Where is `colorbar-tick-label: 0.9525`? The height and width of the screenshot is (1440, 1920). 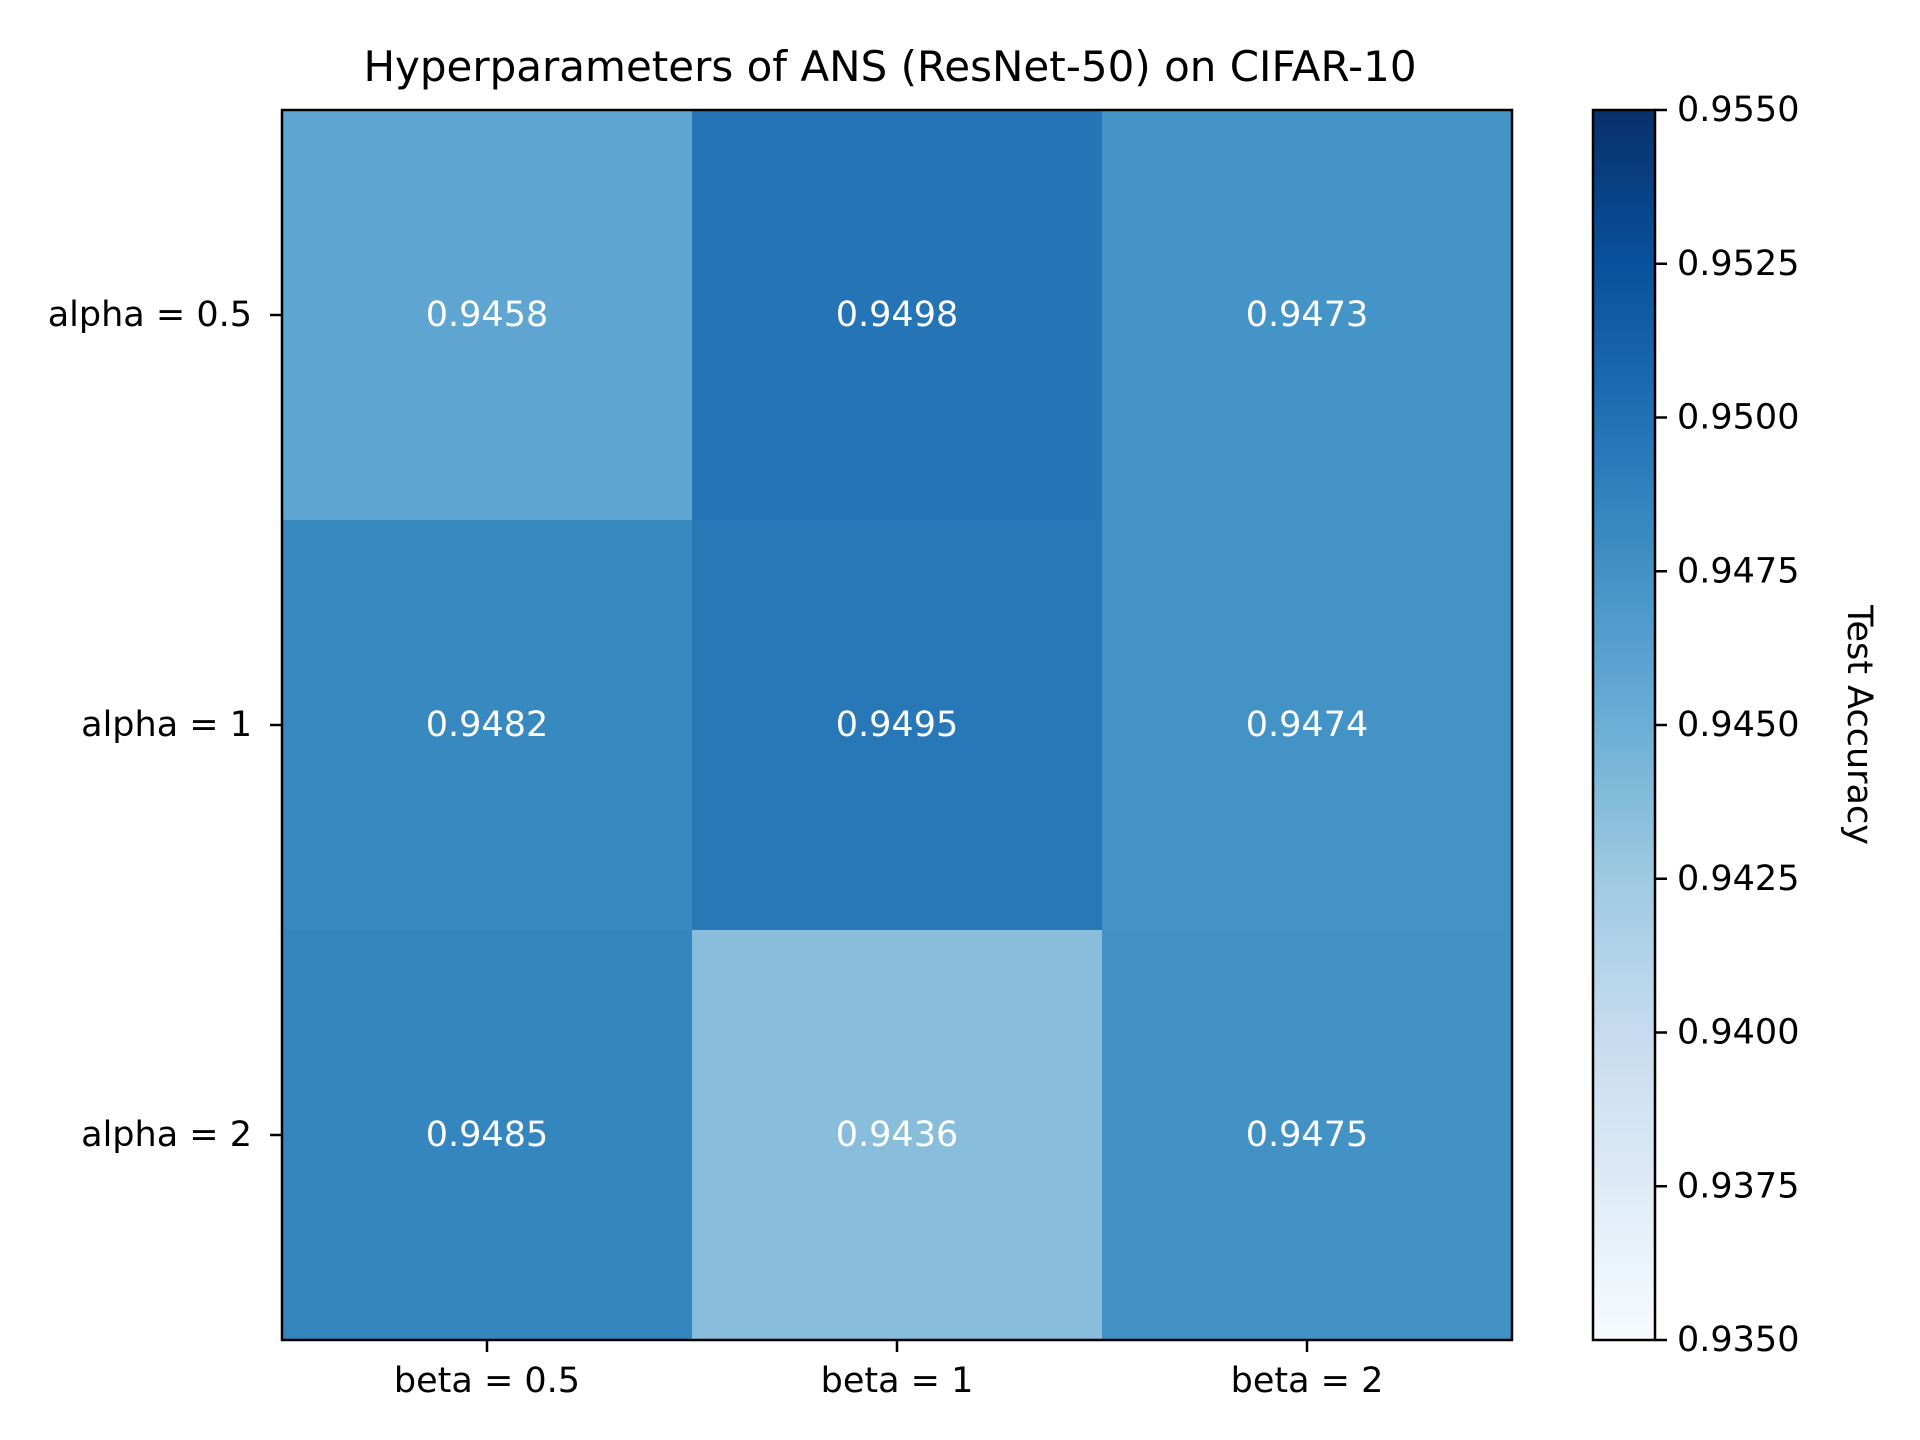
colorbar-tick-label: 0.9525 is located at coordinates (1738, 264).